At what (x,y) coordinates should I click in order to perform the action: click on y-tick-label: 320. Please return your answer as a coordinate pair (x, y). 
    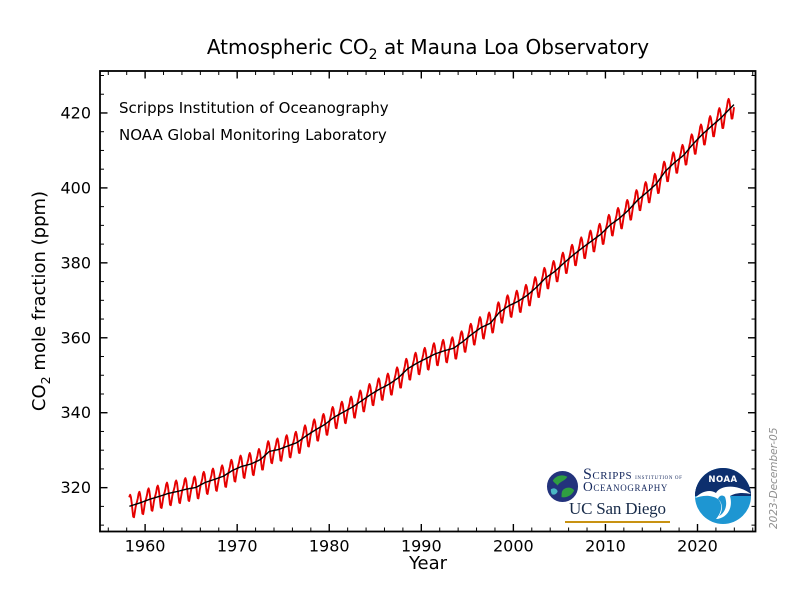
    Looking at the image, I should click on (75, 487).